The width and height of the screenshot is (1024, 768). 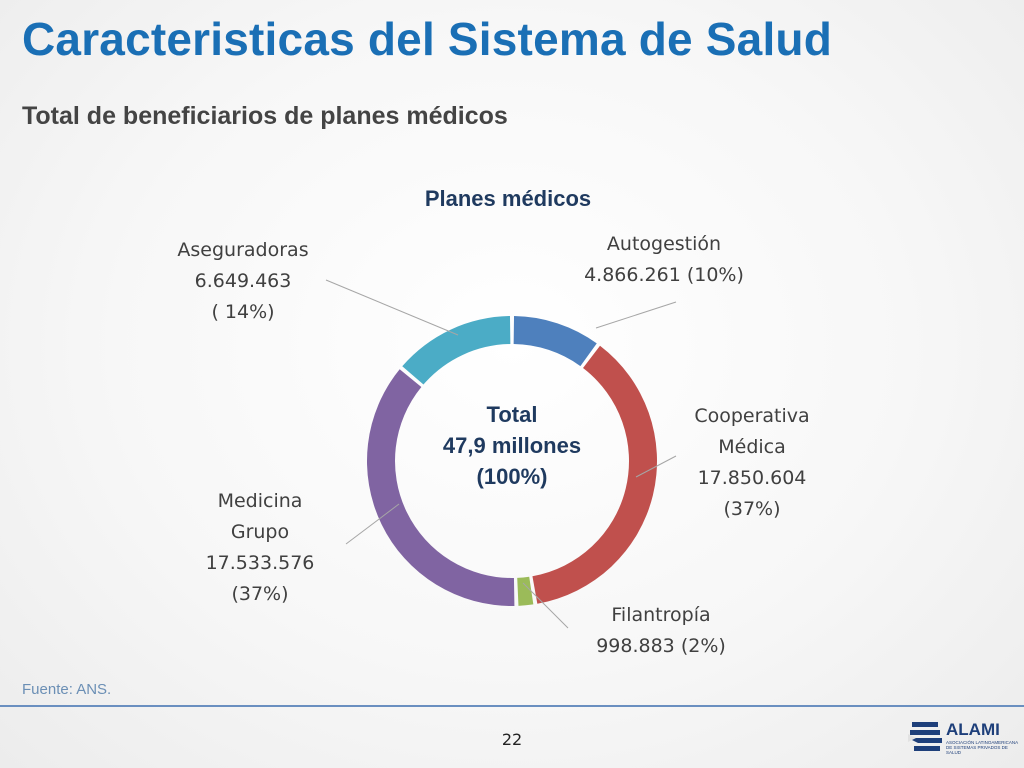 I want to click on footer-divider, so click(x=512, y=706).